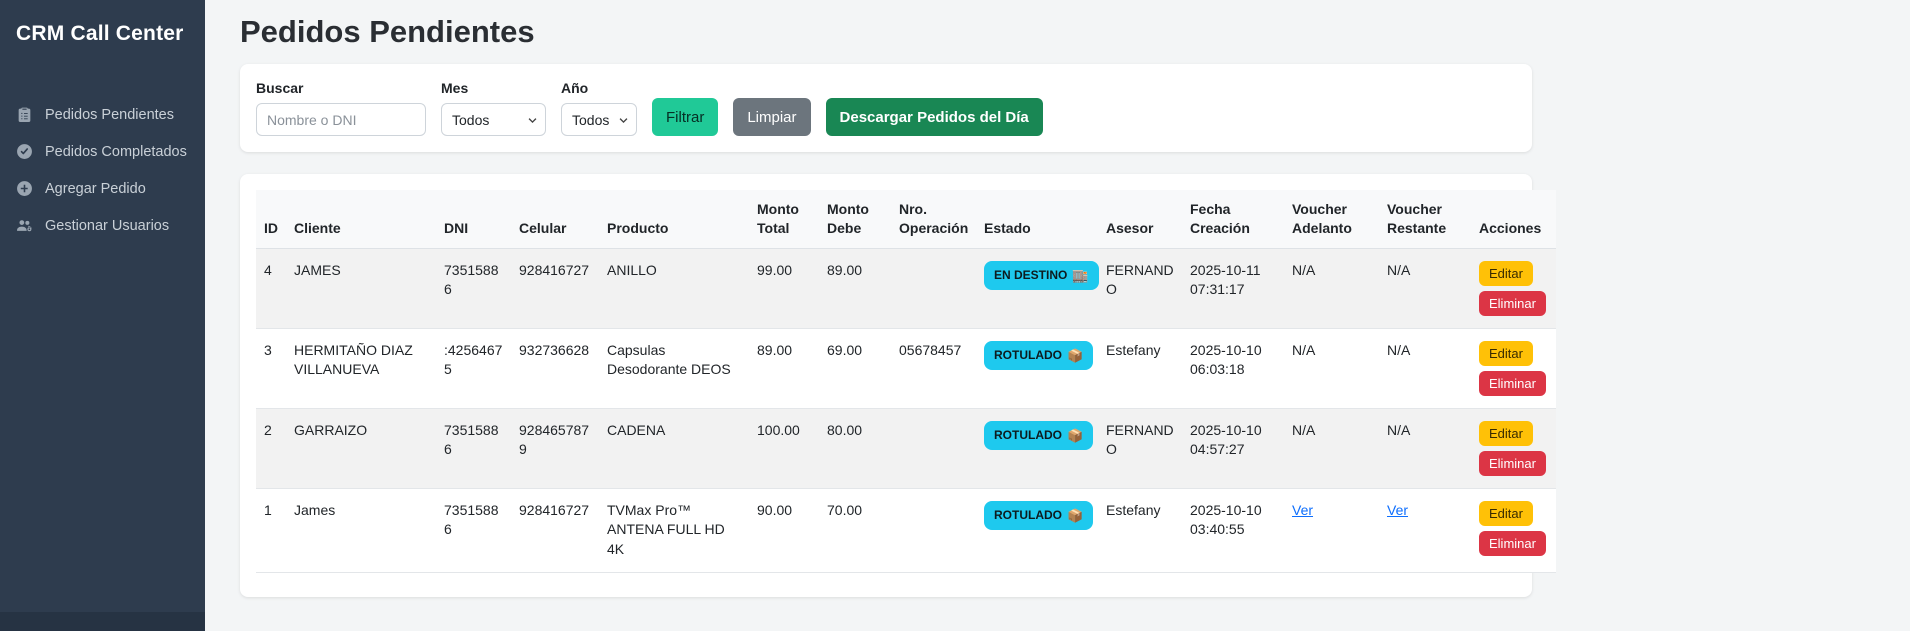 This screenshot has height=631, width=1910. Describe the element at coordinates (934, 117) in the screenshot. I see `descargar-pedidos-button: Descargar Pedidos del Día` at that location.